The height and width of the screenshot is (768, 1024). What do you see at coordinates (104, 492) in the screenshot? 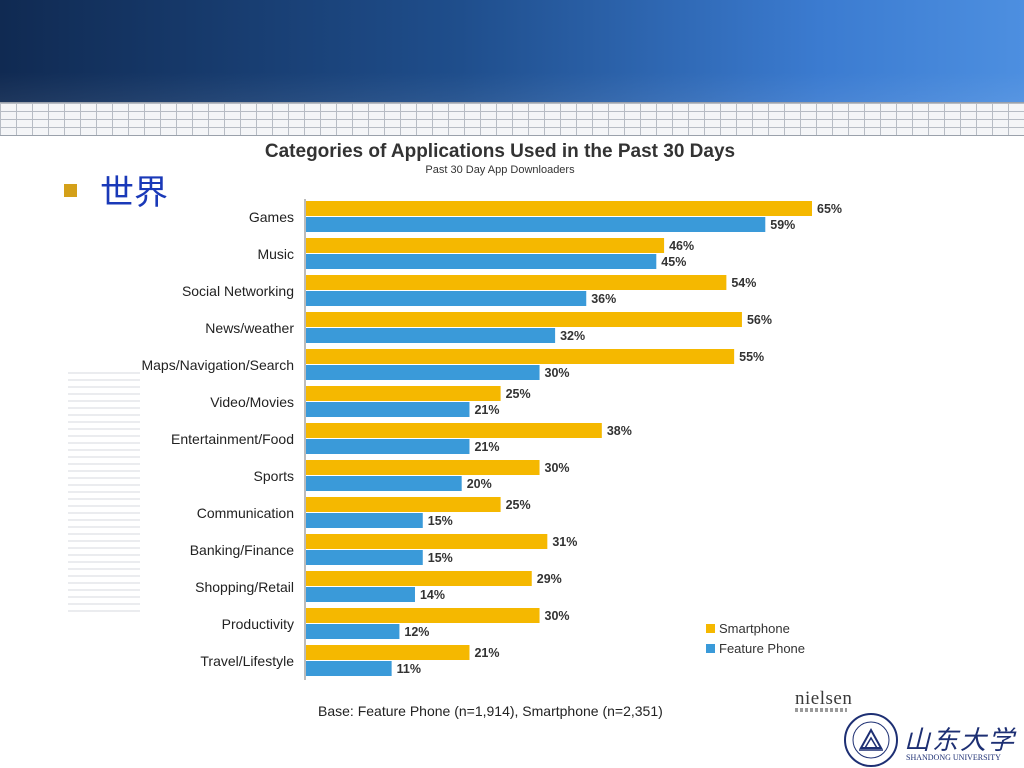
I see `faint-background-text` at bounding box center [104, 492].